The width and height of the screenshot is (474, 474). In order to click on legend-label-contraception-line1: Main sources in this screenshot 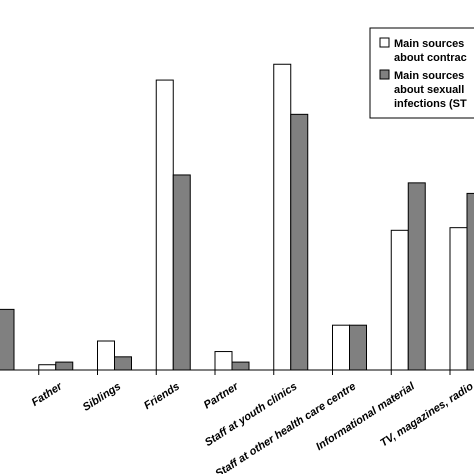, I will do `click(429, 44)`.